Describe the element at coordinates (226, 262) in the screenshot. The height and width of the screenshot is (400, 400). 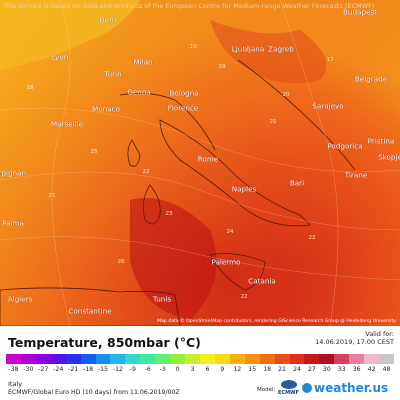
I see `city-label: Palermo` at that location.